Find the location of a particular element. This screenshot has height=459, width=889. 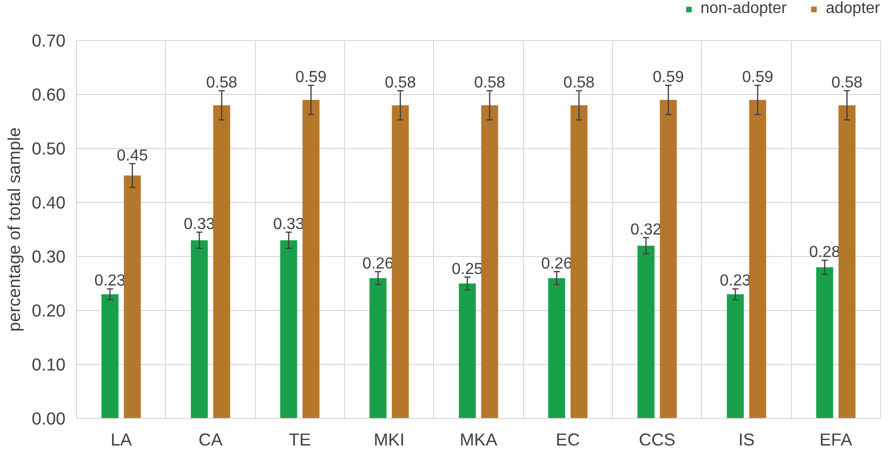

x-tick-label: CCS is located at coordinates (657, 440).